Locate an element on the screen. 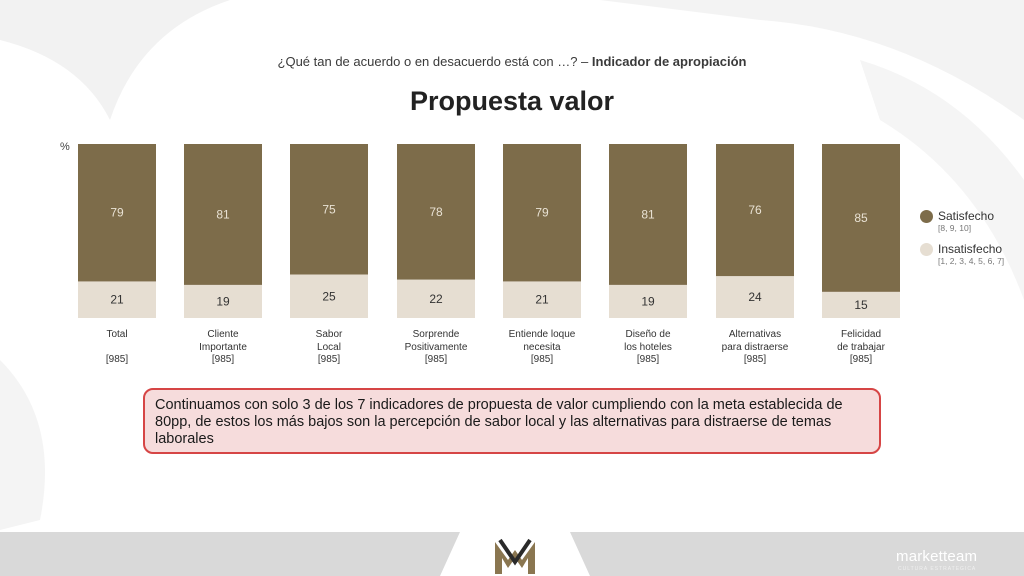  legend-label-insatisfecho: Insatisfecho is located at coordinates (970, 249).